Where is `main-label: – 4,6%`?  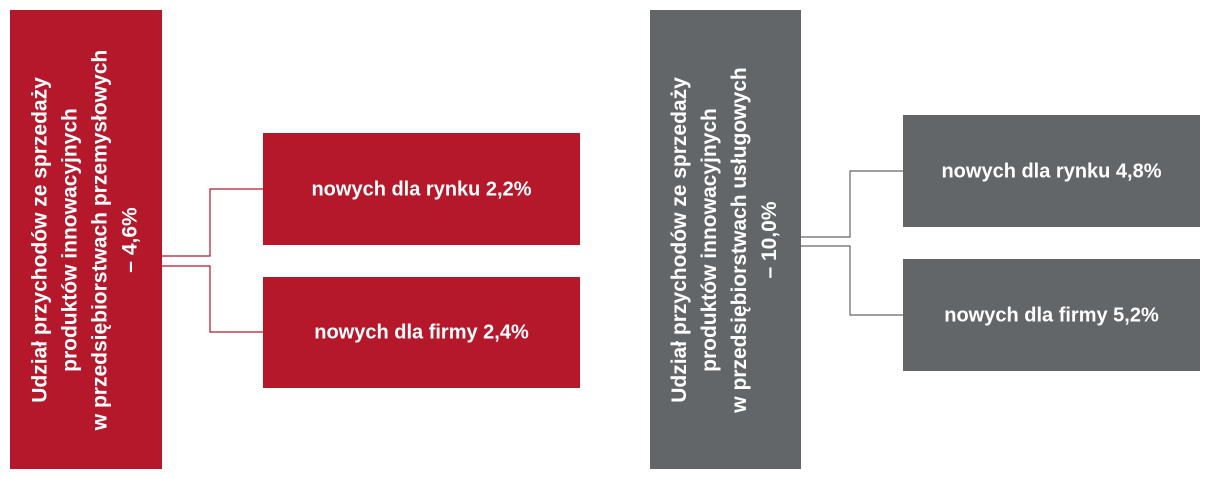
main-label: – 4,6% is located at coordinates (130, 240).